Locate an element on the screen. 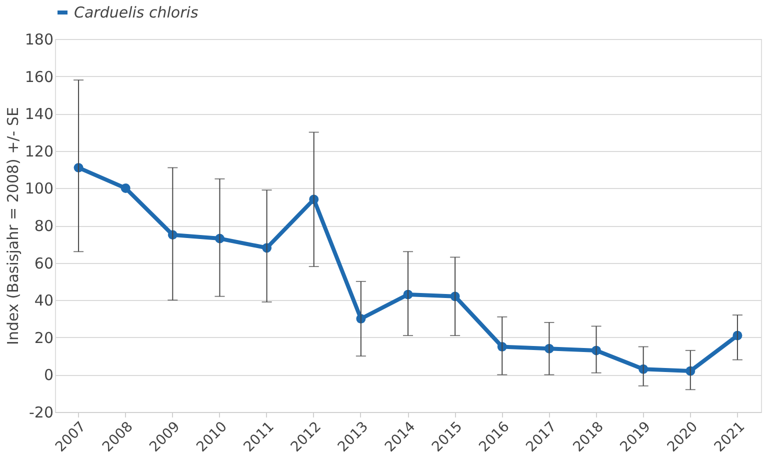 The image size is (772, 466). y-tick-label: 40 is located at coordinates (44, 301).